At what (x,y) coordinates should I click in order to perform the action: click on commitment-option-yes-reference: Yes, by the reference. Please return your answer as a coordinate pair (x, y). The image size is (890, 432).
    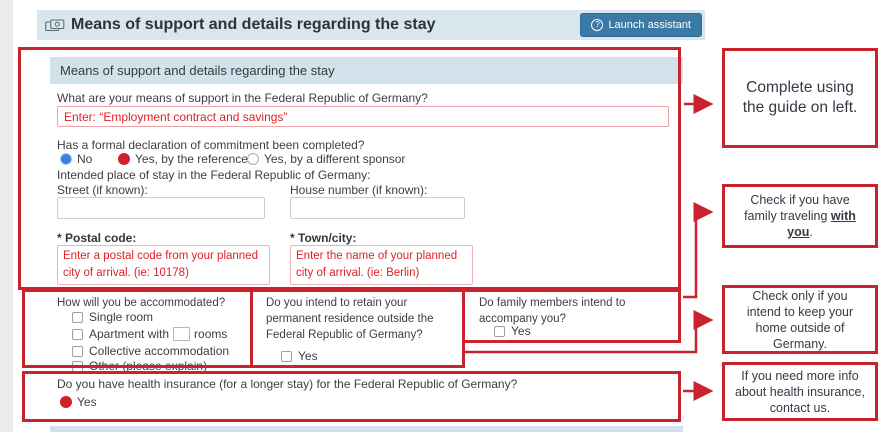
    Looking at the image, I should click on (183, 159).